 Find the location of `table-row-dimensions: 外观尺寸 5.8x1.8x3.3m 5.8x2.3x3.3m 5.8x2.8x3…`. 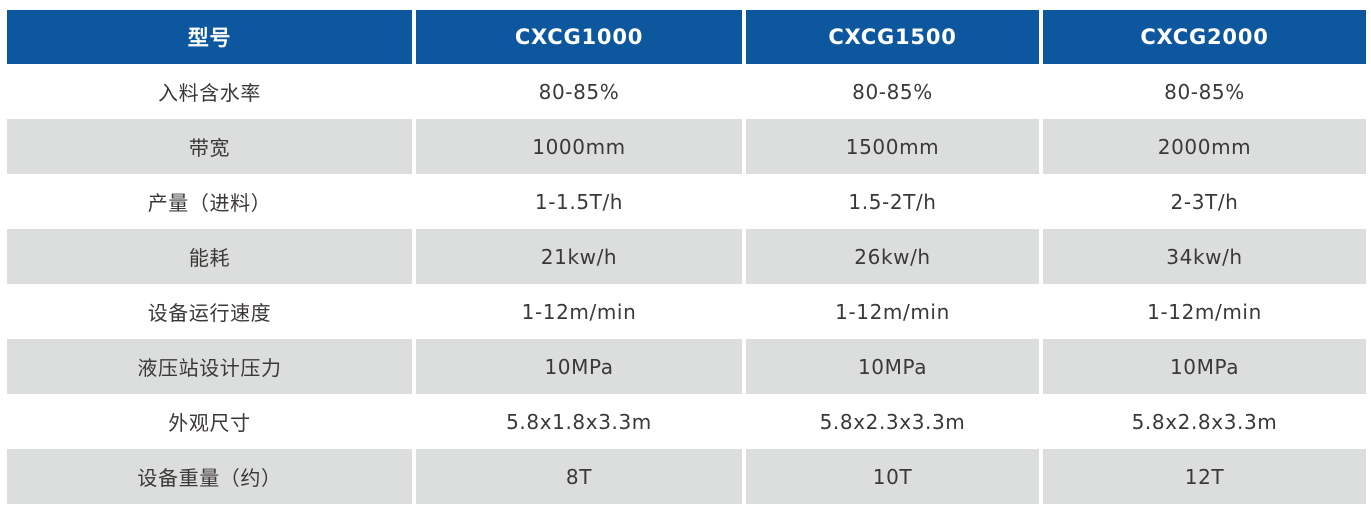

table-row-dimensions: 外观尺寸 5.8x1.8x3.3m 5.8x2.3x3.3m 5.8x2.8x3… is located at coordinates (686, 421).